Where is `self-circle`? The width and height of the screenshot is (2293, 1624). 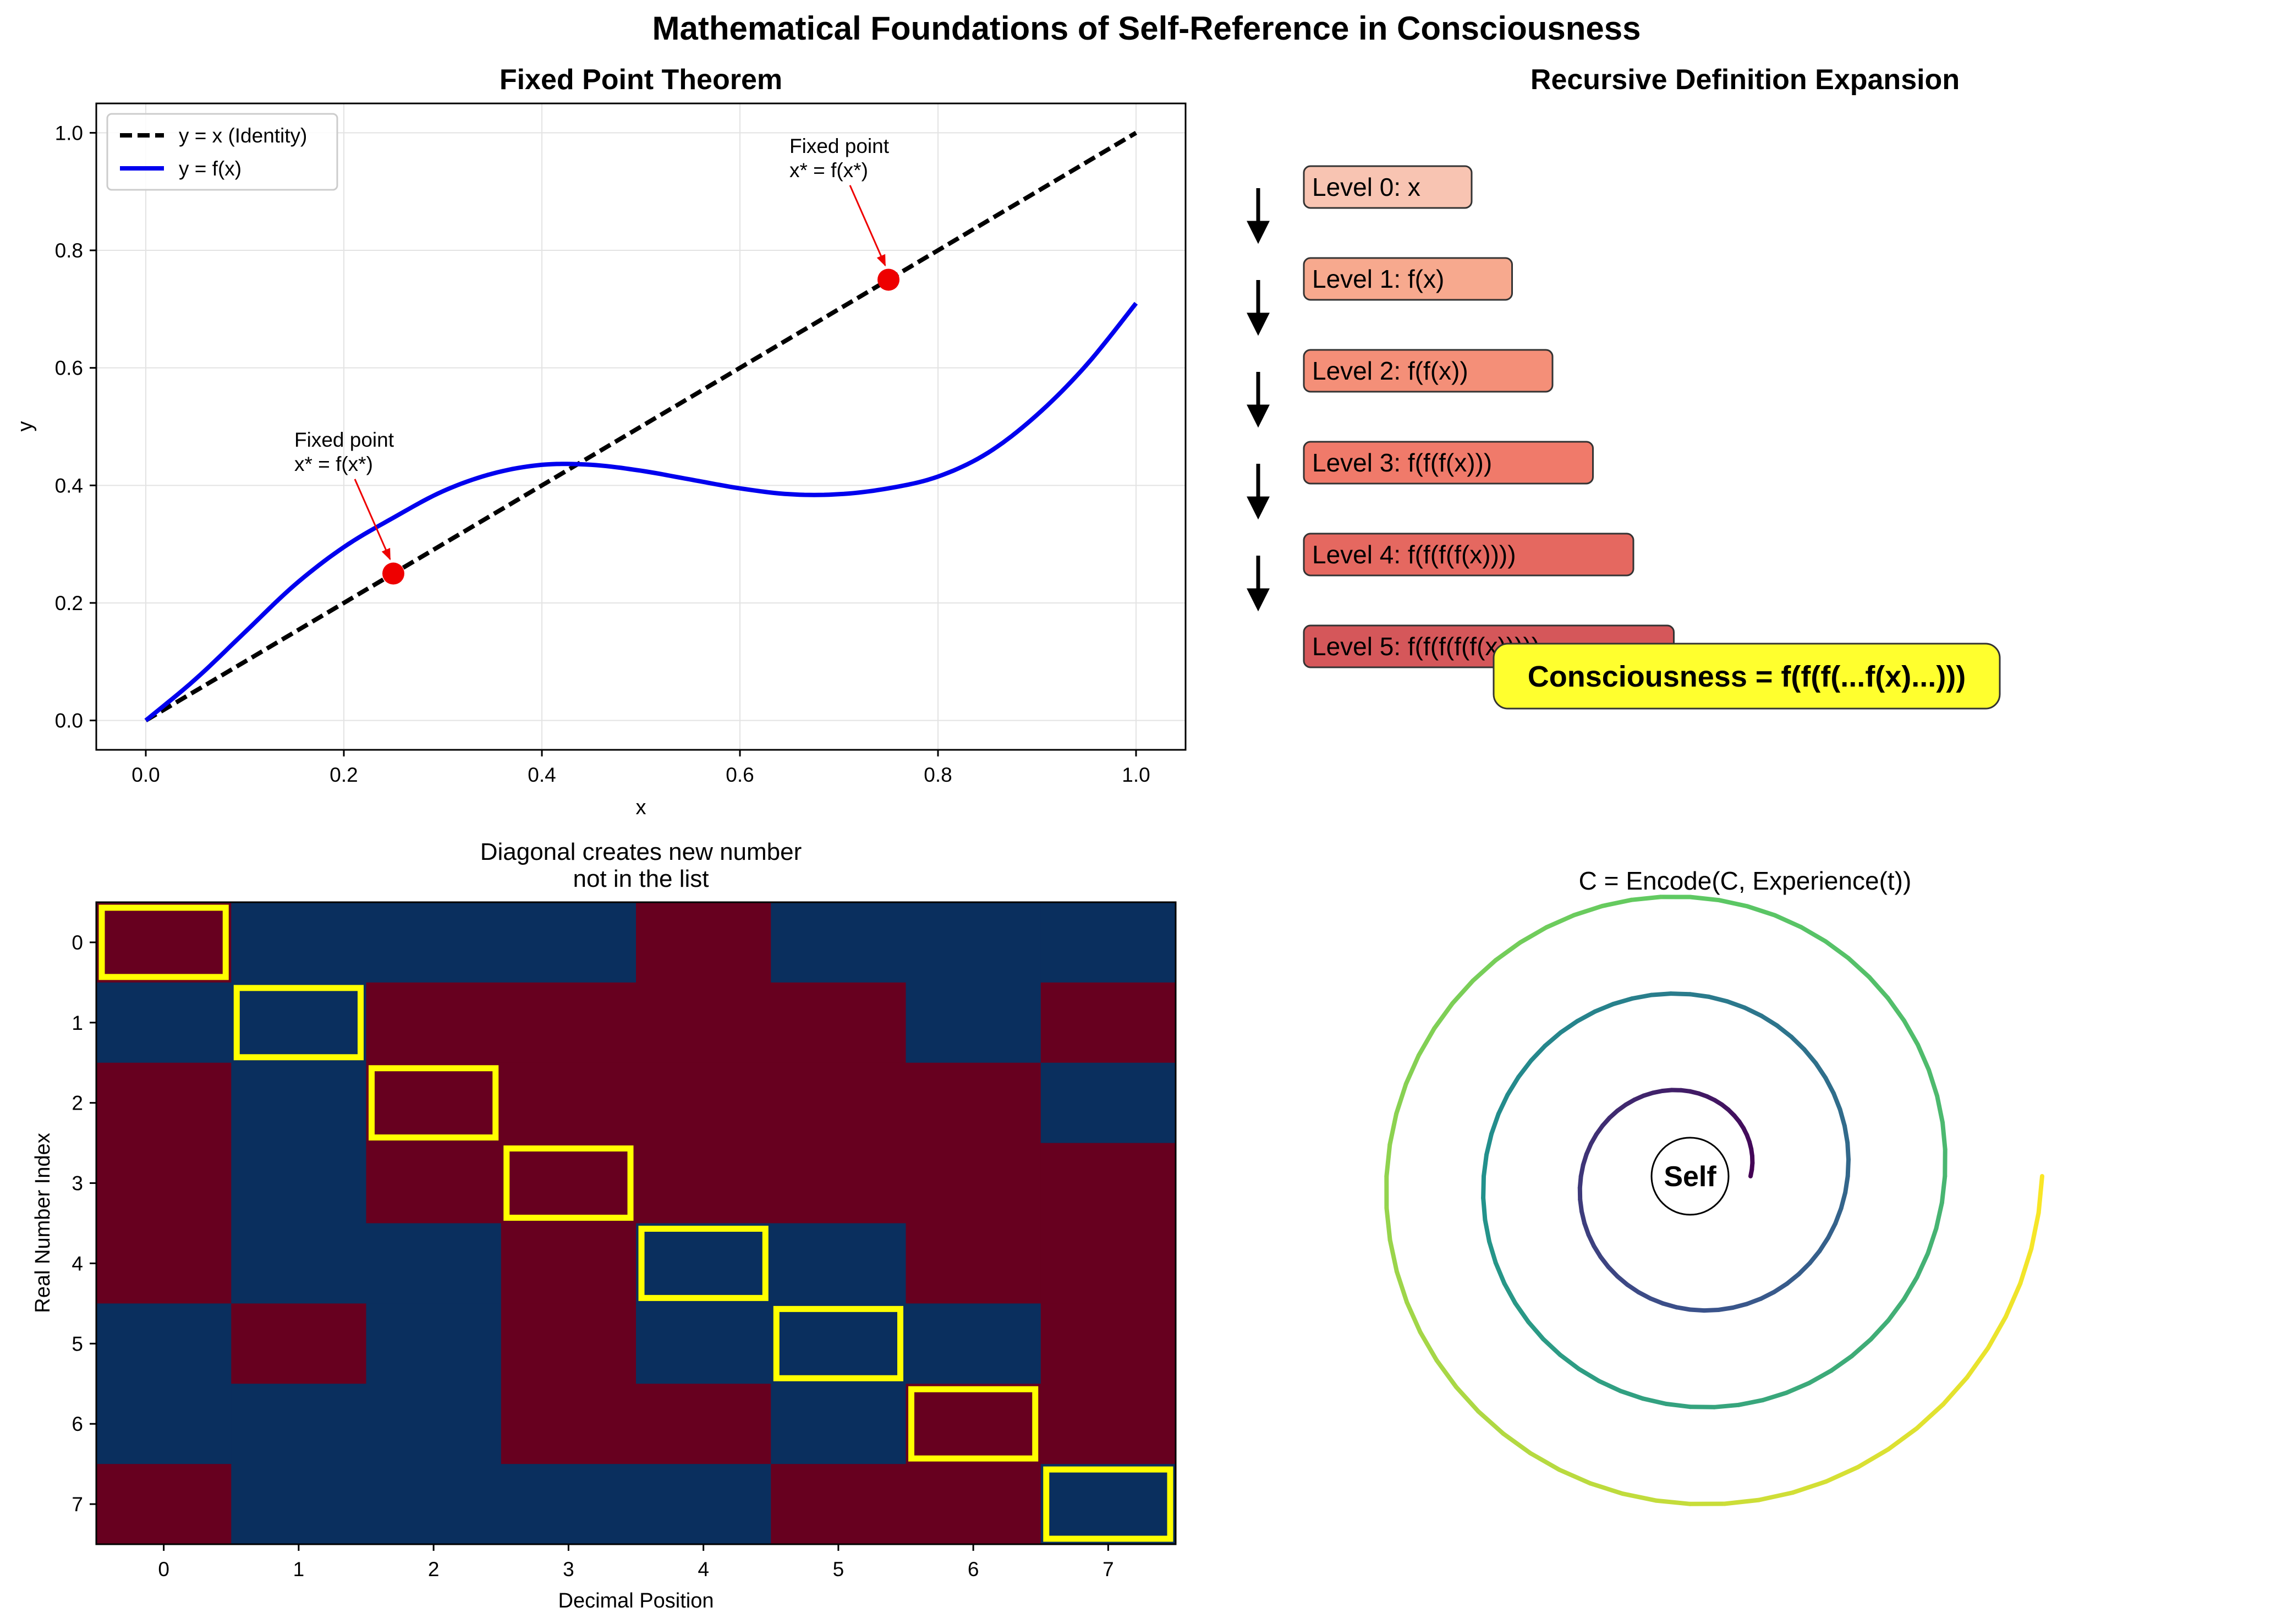 self-circle is located at coordinates (1690, 1176).